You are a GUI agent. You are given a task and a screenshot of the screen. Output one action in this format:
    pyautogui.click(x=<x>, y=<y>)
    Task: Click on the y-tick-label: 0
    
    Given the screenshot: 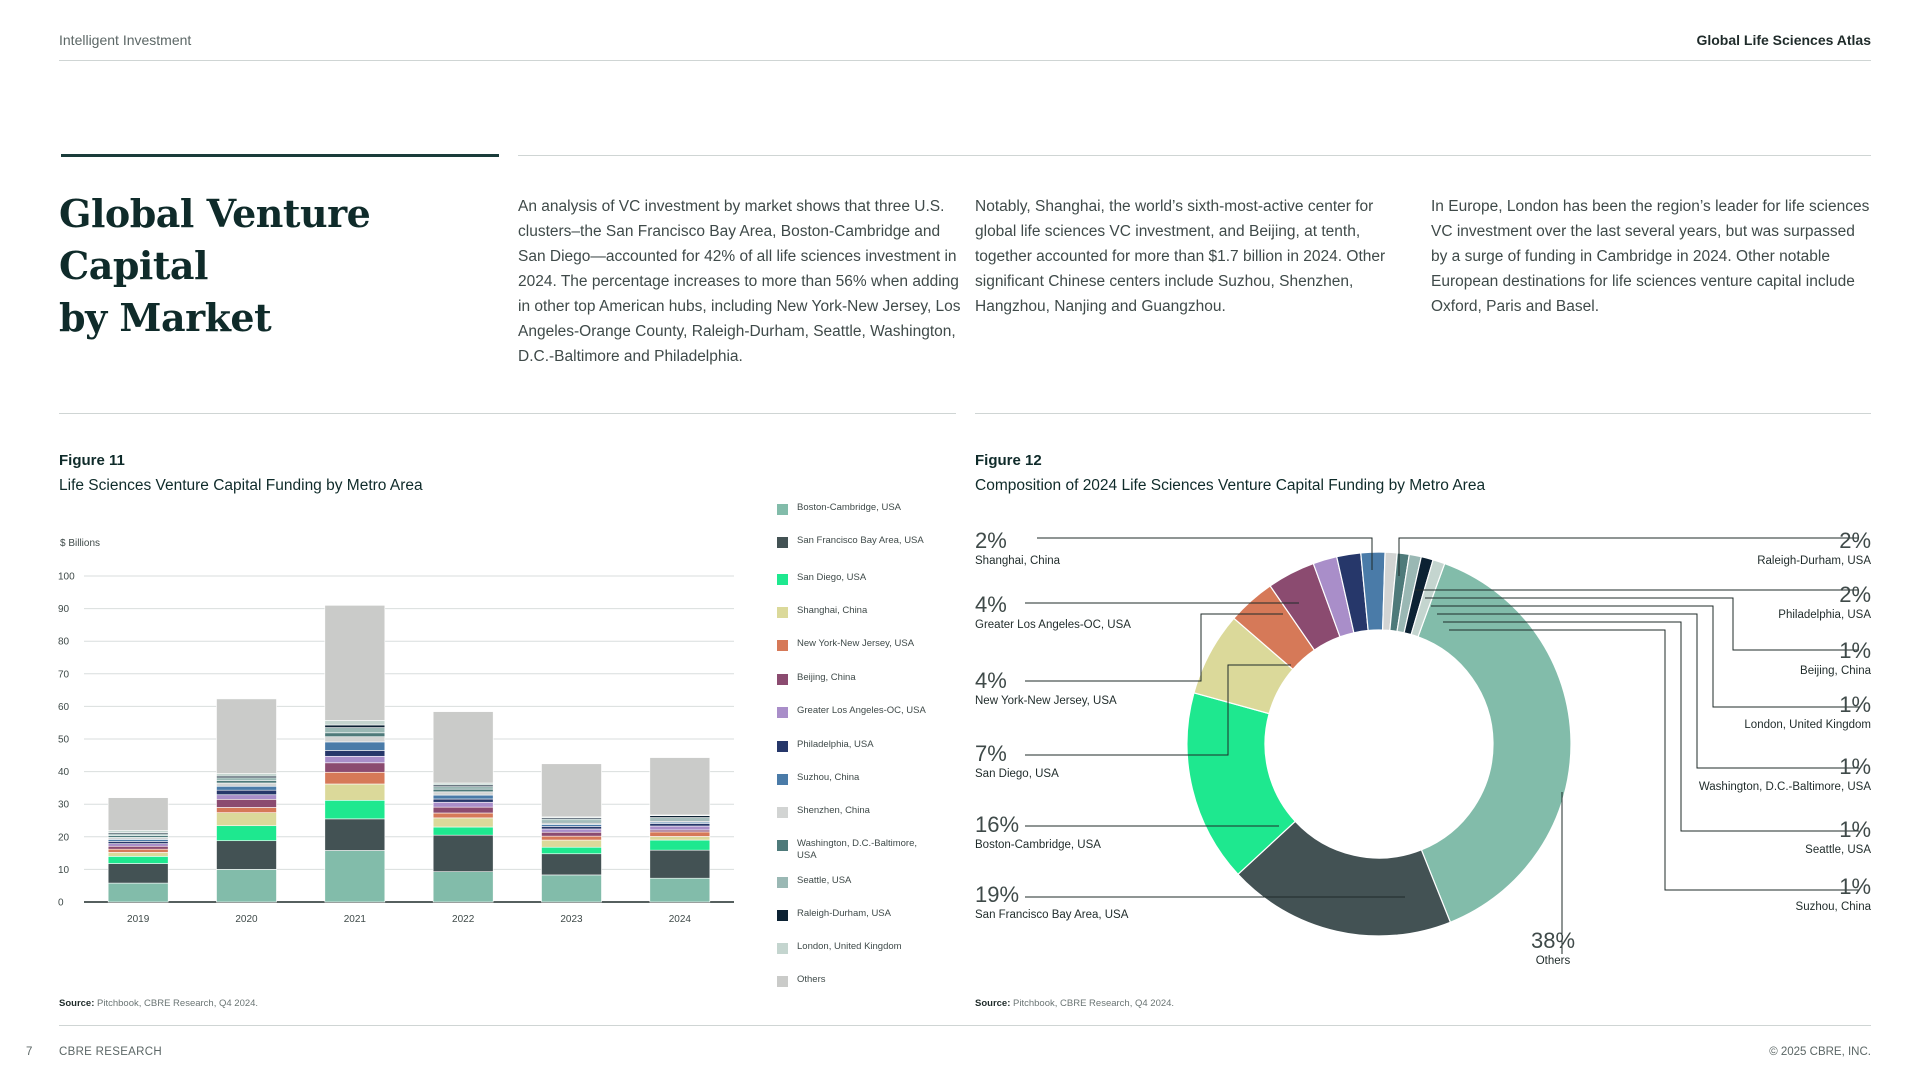 What is the action you would take?
    pyautogui.click(x=61, y=903)
    